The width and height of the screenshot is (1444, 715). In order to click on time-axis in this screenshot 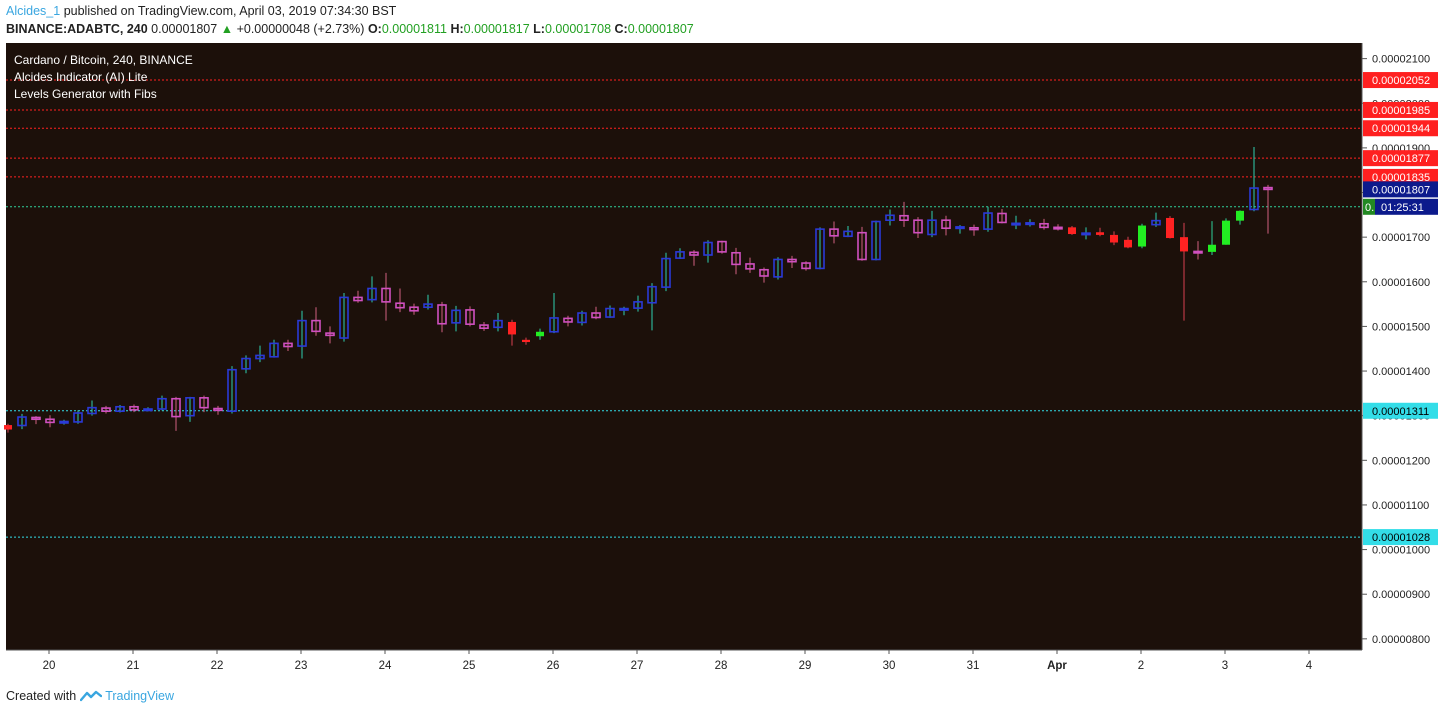, I will do `click(722, 664)`.